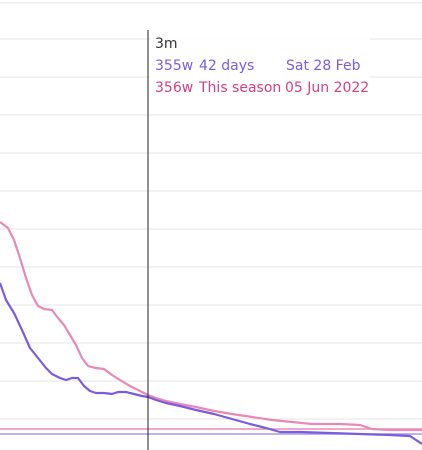  I want to click on tooltip-row-2-value: 356w, so click(174, 88).